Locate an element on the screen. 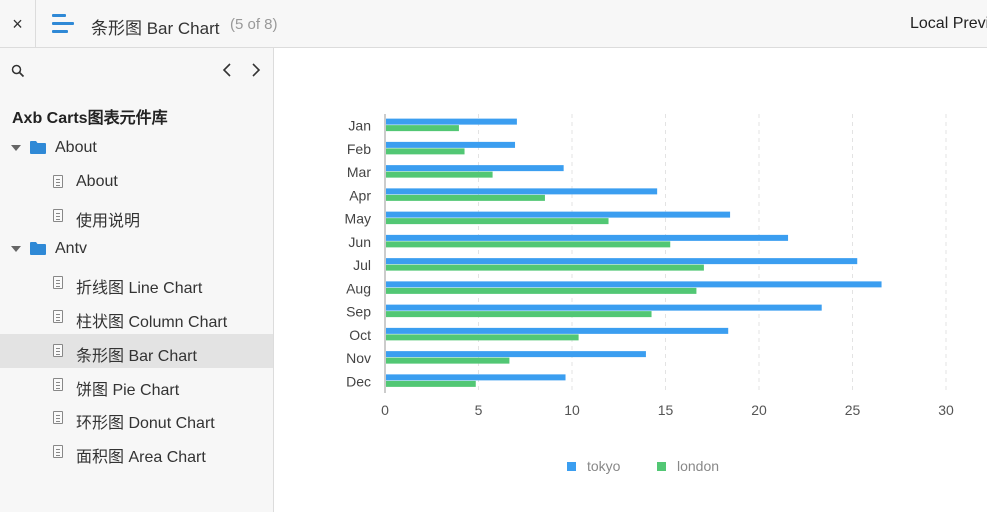 This screenshot has width=987, height=512. sidebar-item-label: 环形图 Donut Chart is located at coordinates (145, 424).